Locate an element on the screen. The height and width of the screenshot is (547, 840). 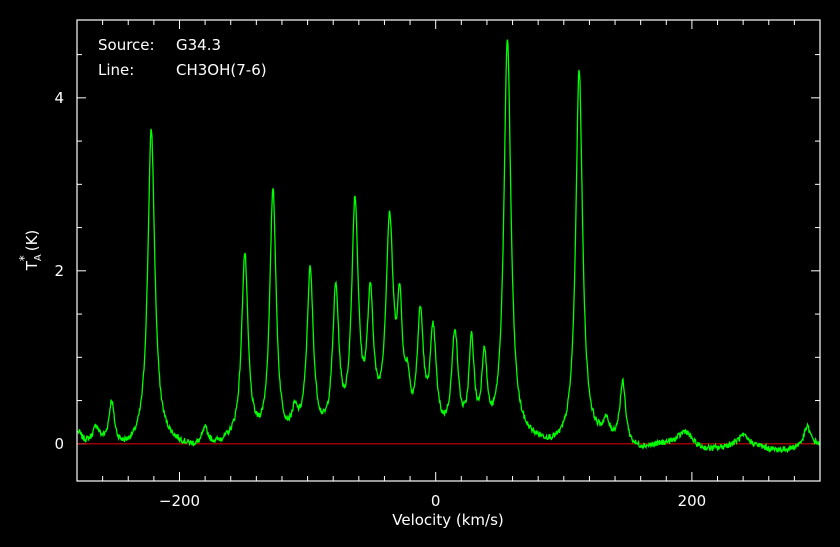
source-value: G34.3 is located at coordinates (198, 45).